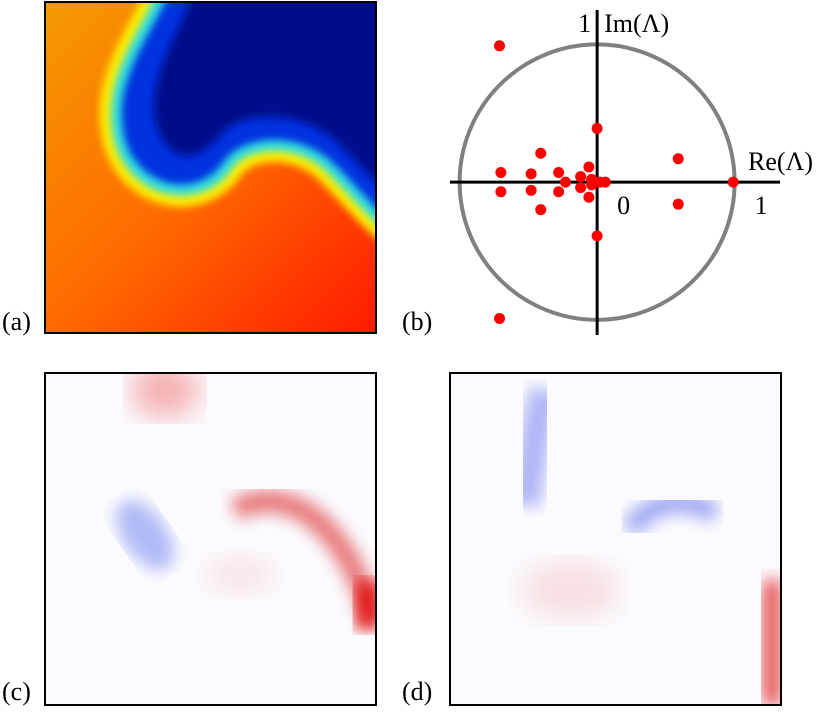 The width and height of the screenshot is (830, 715). Describe the element at coordinates (623, 205) in the screenshot. I see `x-tick-label: 0` at that location.